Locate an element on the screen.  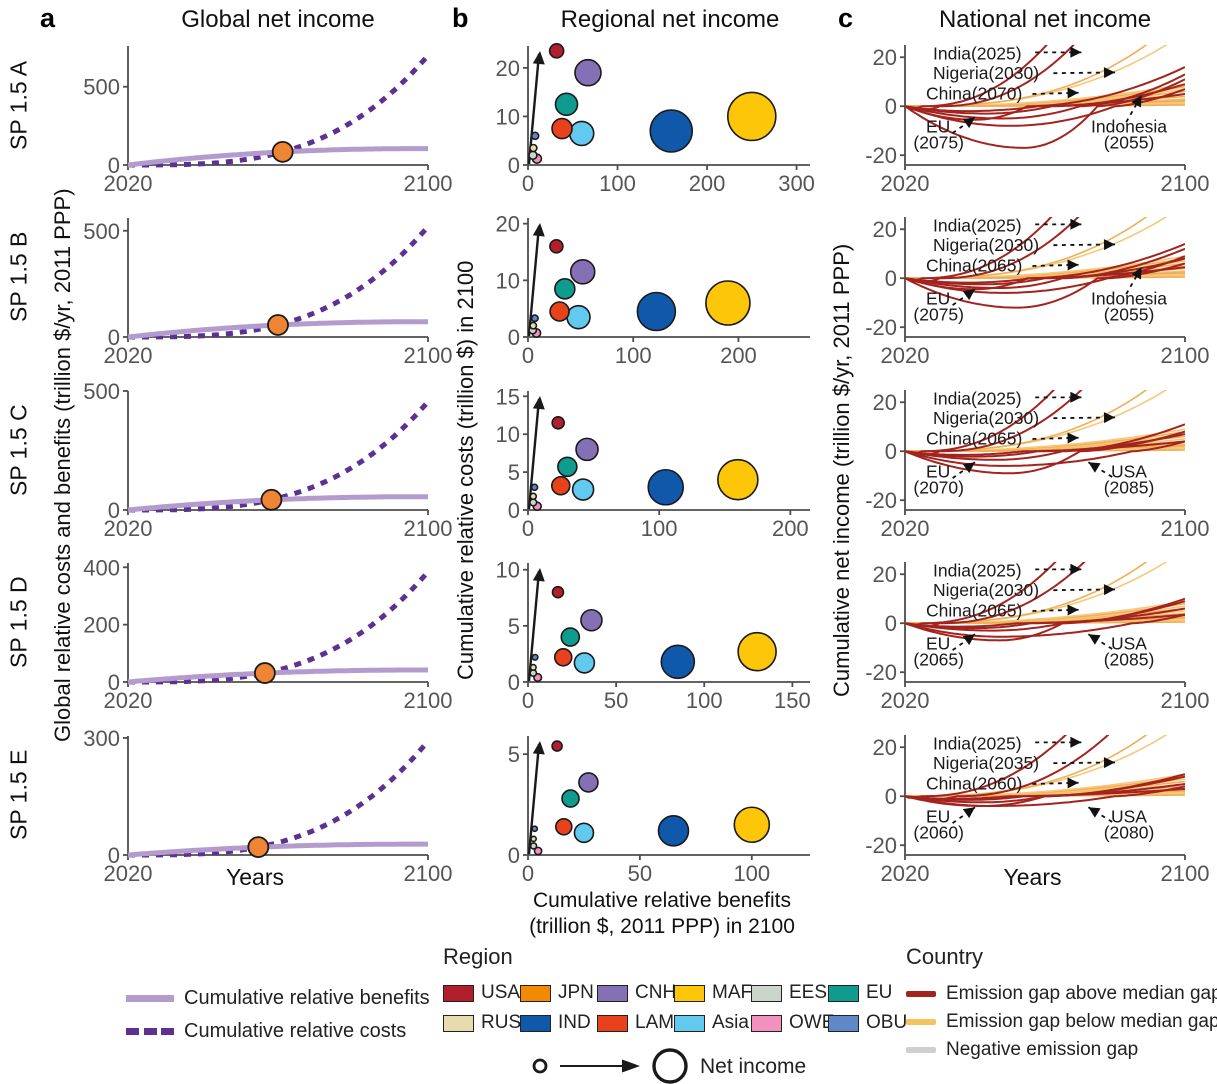
eu-swatch is located at coordinates (843, 993).